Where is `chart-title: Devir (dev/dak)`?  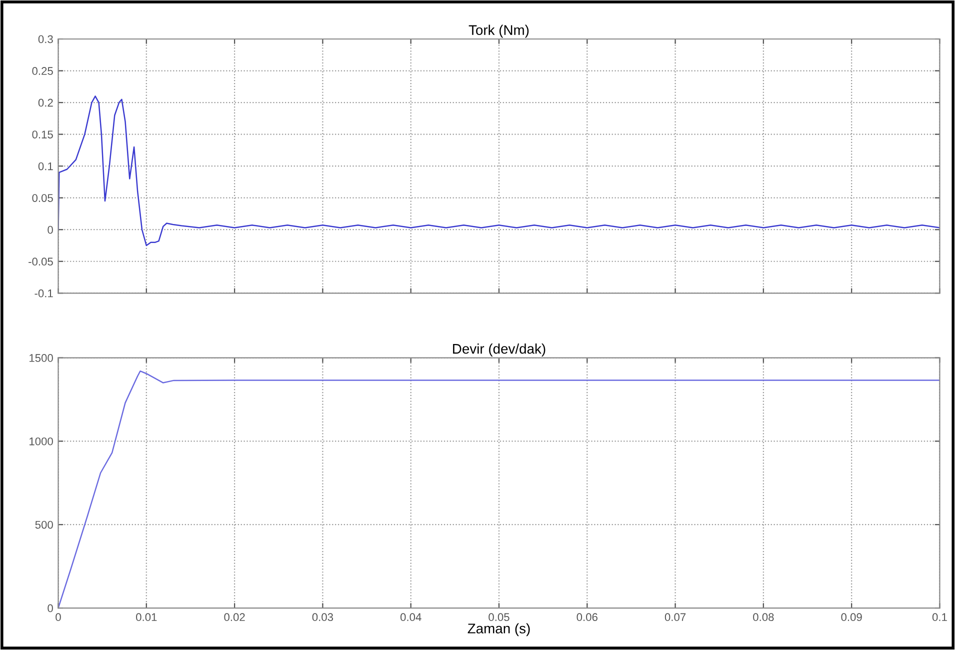
chart-title: Devir (dev/dak) is located at coordinates (499, 350).